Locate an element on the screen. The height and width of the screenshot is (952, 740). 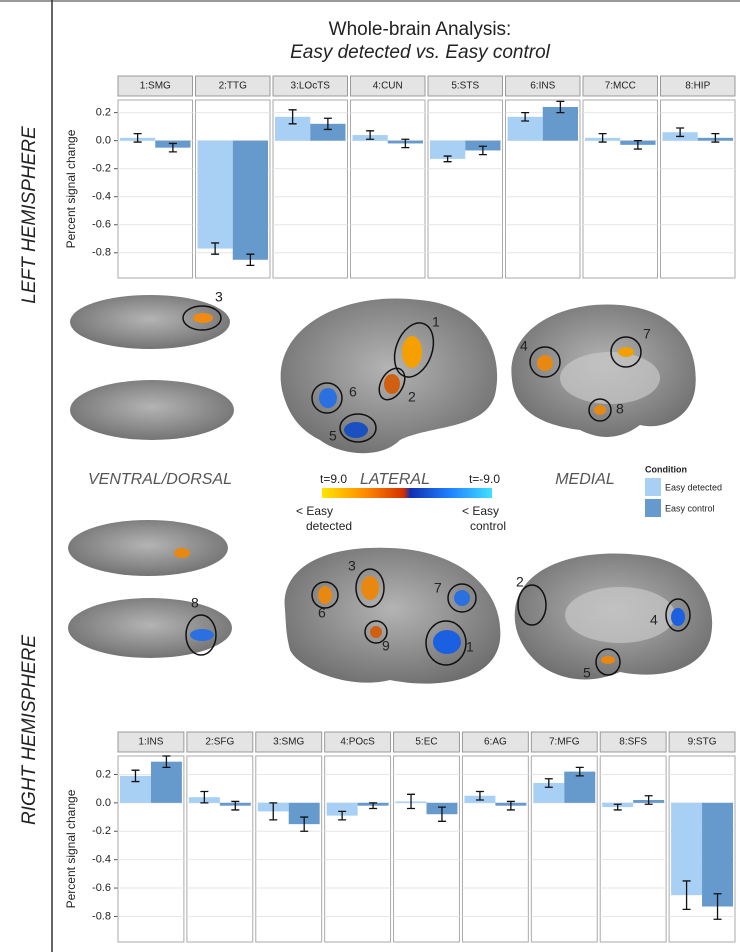
legend-swatch is located at coordinates (653, 487).